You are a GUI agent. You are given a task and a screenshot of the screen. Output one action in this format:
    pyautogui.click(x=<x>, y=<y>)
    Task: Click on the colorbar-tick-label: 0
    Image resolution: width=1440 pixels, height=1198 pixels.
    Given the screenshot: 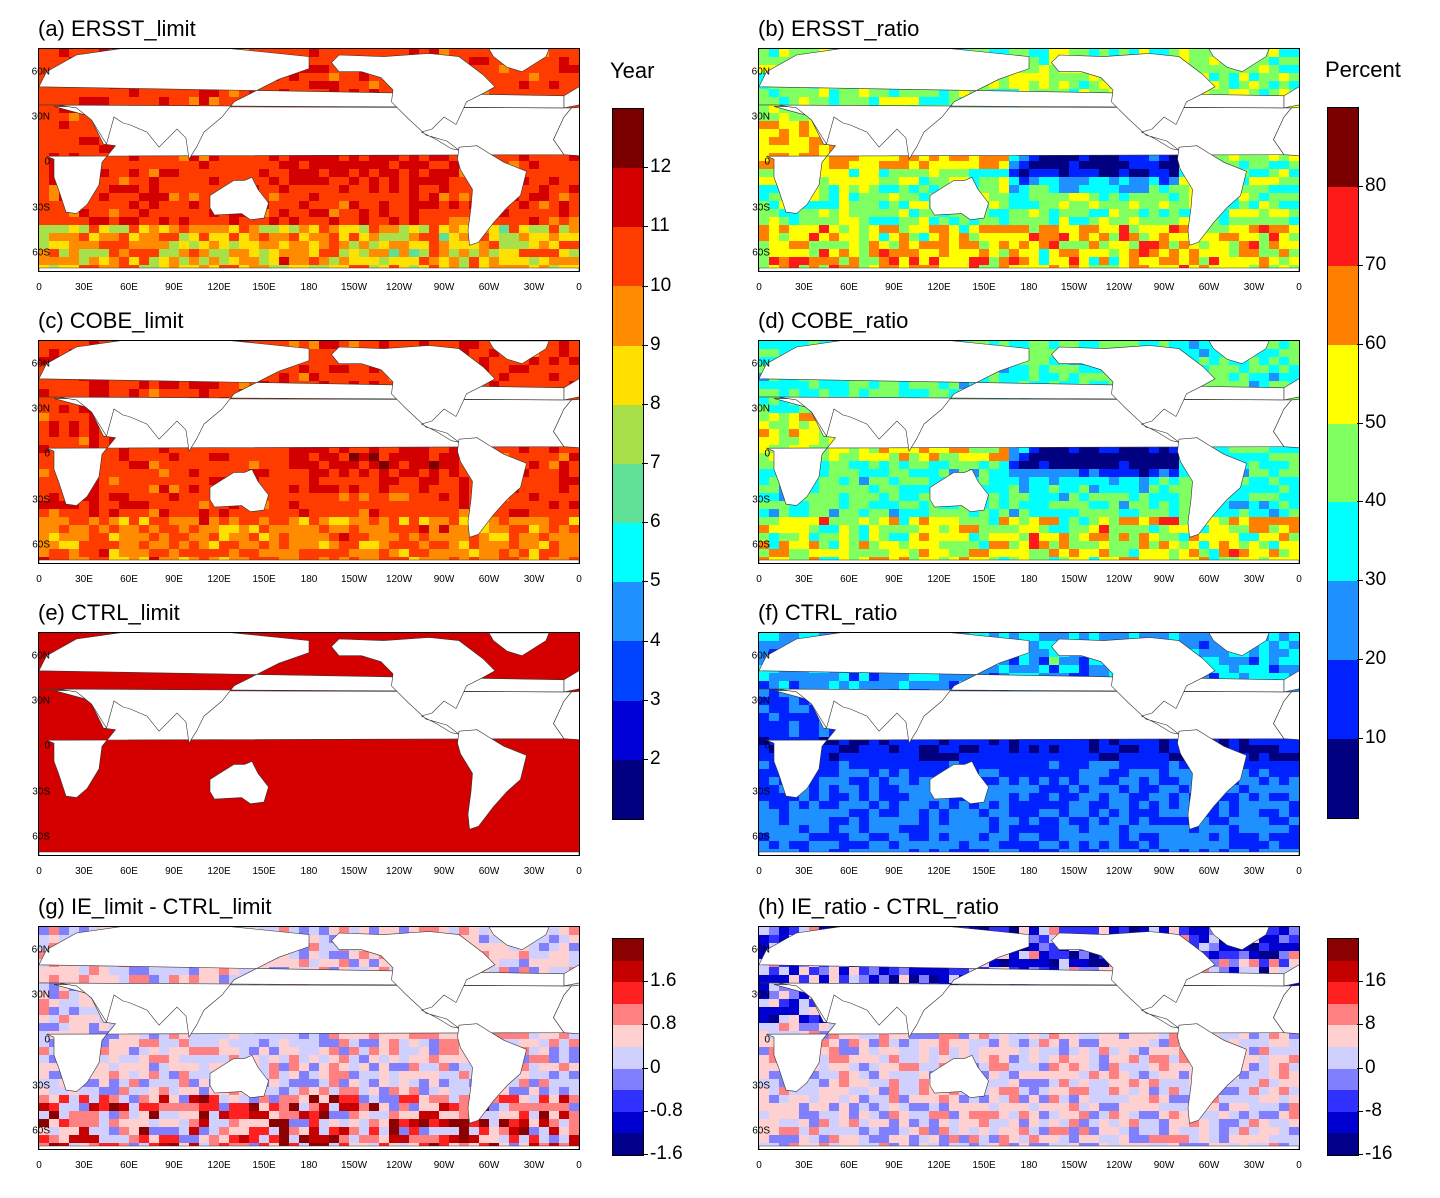 What is the action you would take?
    pyautogui.click(x=655, y=1067)
    